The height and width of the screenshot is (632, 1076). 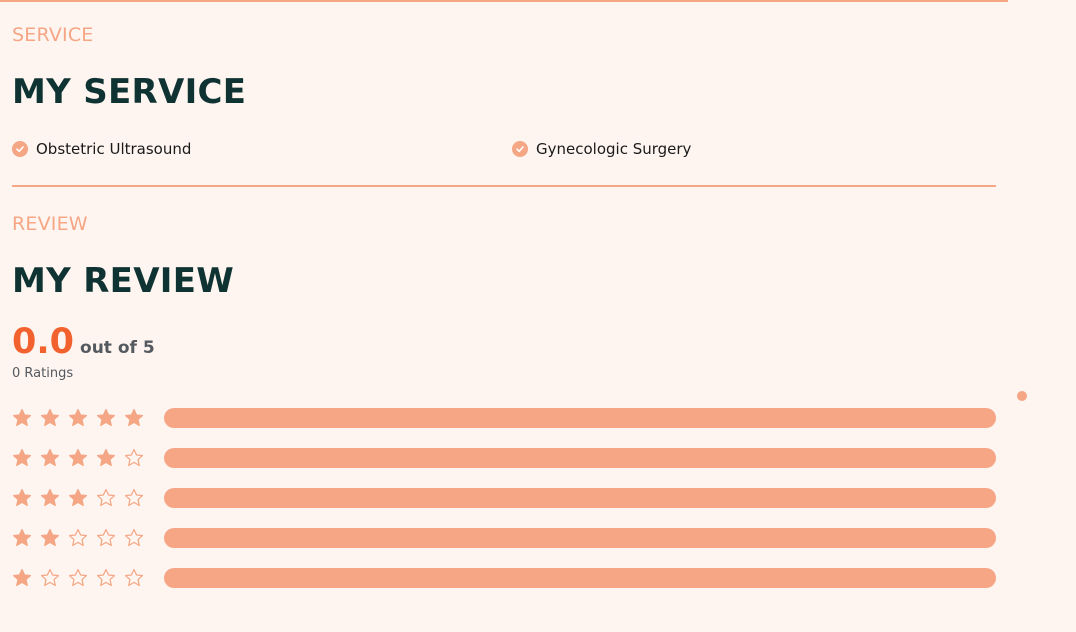 I want to click on scroll-indicator, so click(x=1022, y=396).